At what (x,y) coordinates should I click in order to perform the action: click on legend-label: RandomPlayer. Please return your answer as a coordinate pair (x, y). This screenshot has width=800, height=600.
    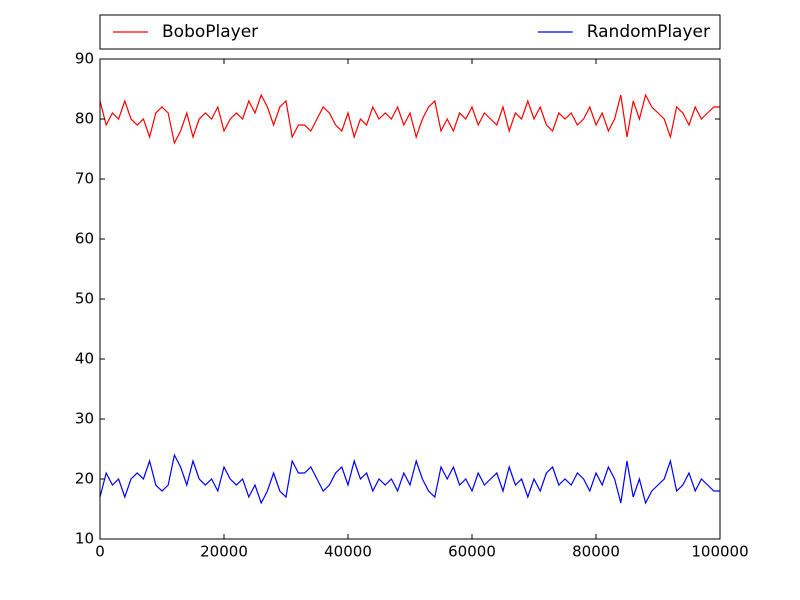
    Looking at the image, I should click on (648, 32).